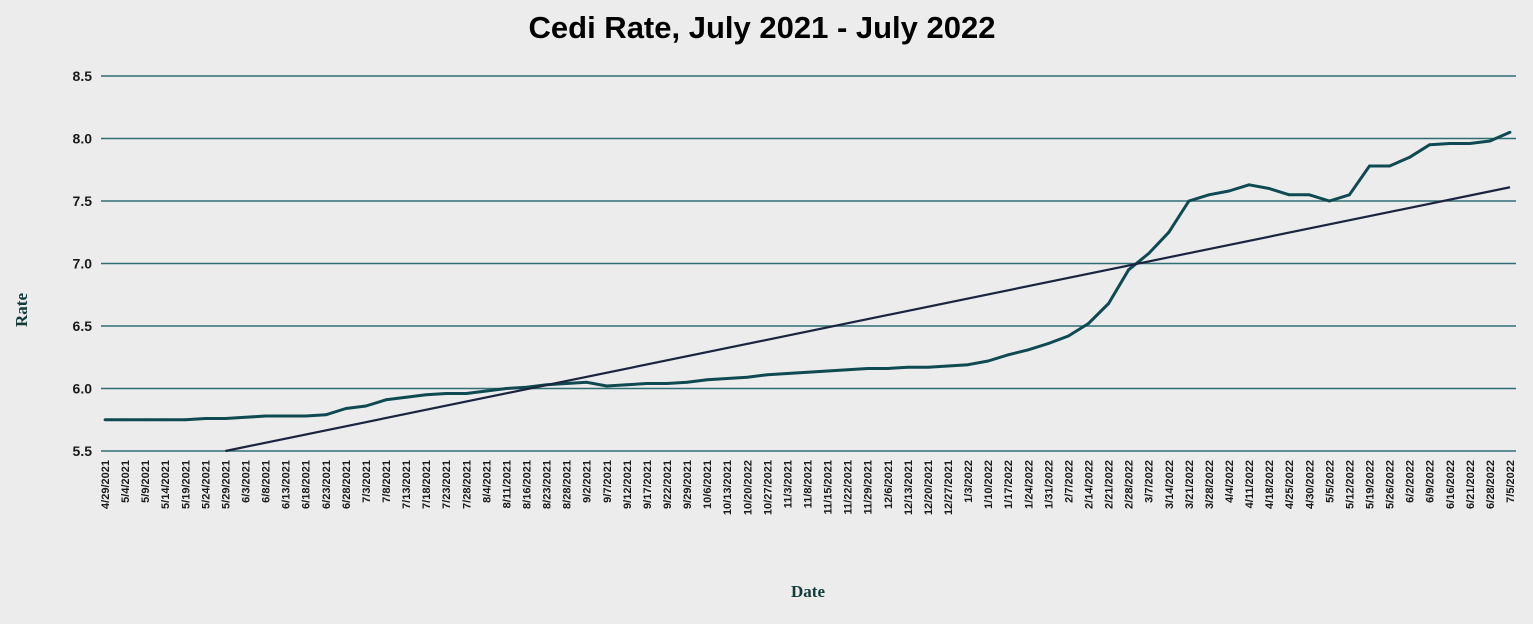  Describe the element at coordinates (869, 487) in the screenshot. I see `x-tick-label: 11/29/2021` at that location.